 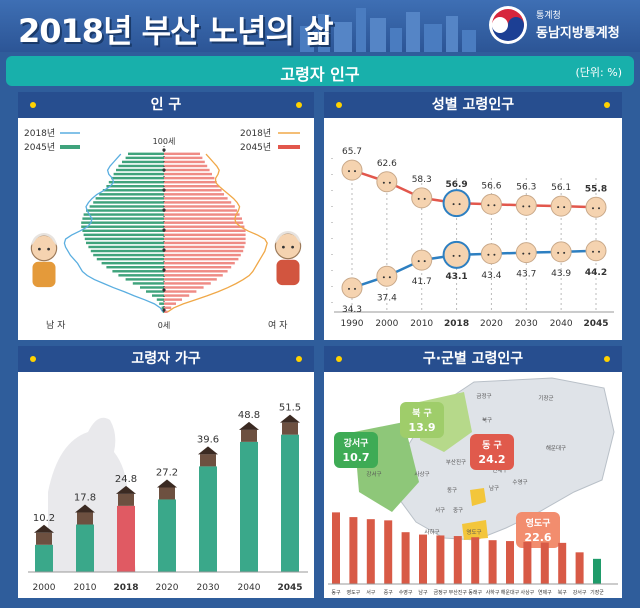 What do you see at coordinates (389, 593) in the screenshot?
I see `district-tick-label: 중구` at bounding box center [389, 593].